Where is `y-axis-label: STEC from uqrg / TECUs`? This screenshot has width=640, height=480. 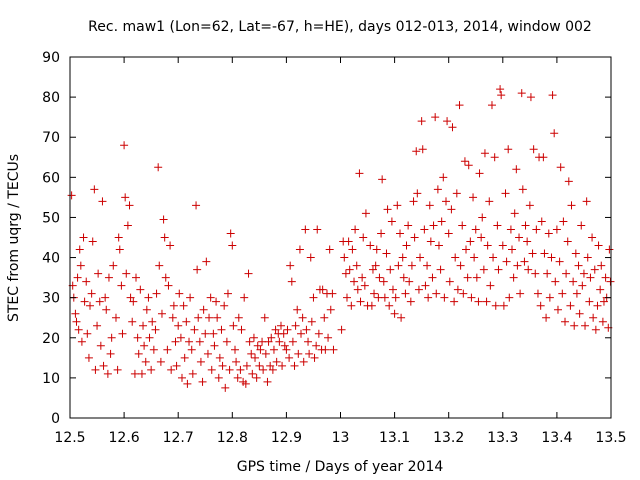 y-axis-label: STEC from uqrg / TECUs is located at coordinates (14, 238).